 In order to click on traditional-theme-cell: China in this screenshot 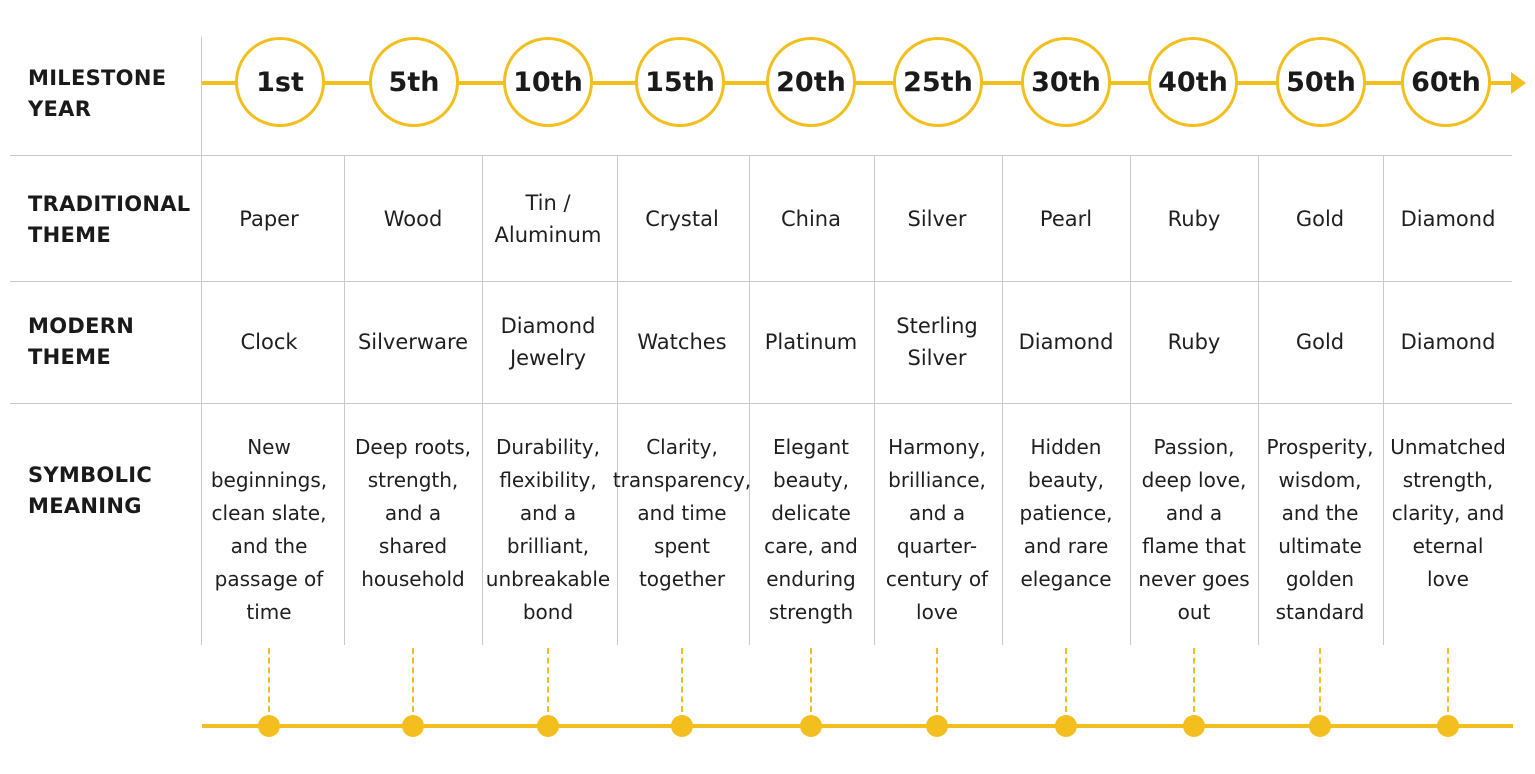, I will do `click(811, 219)`.